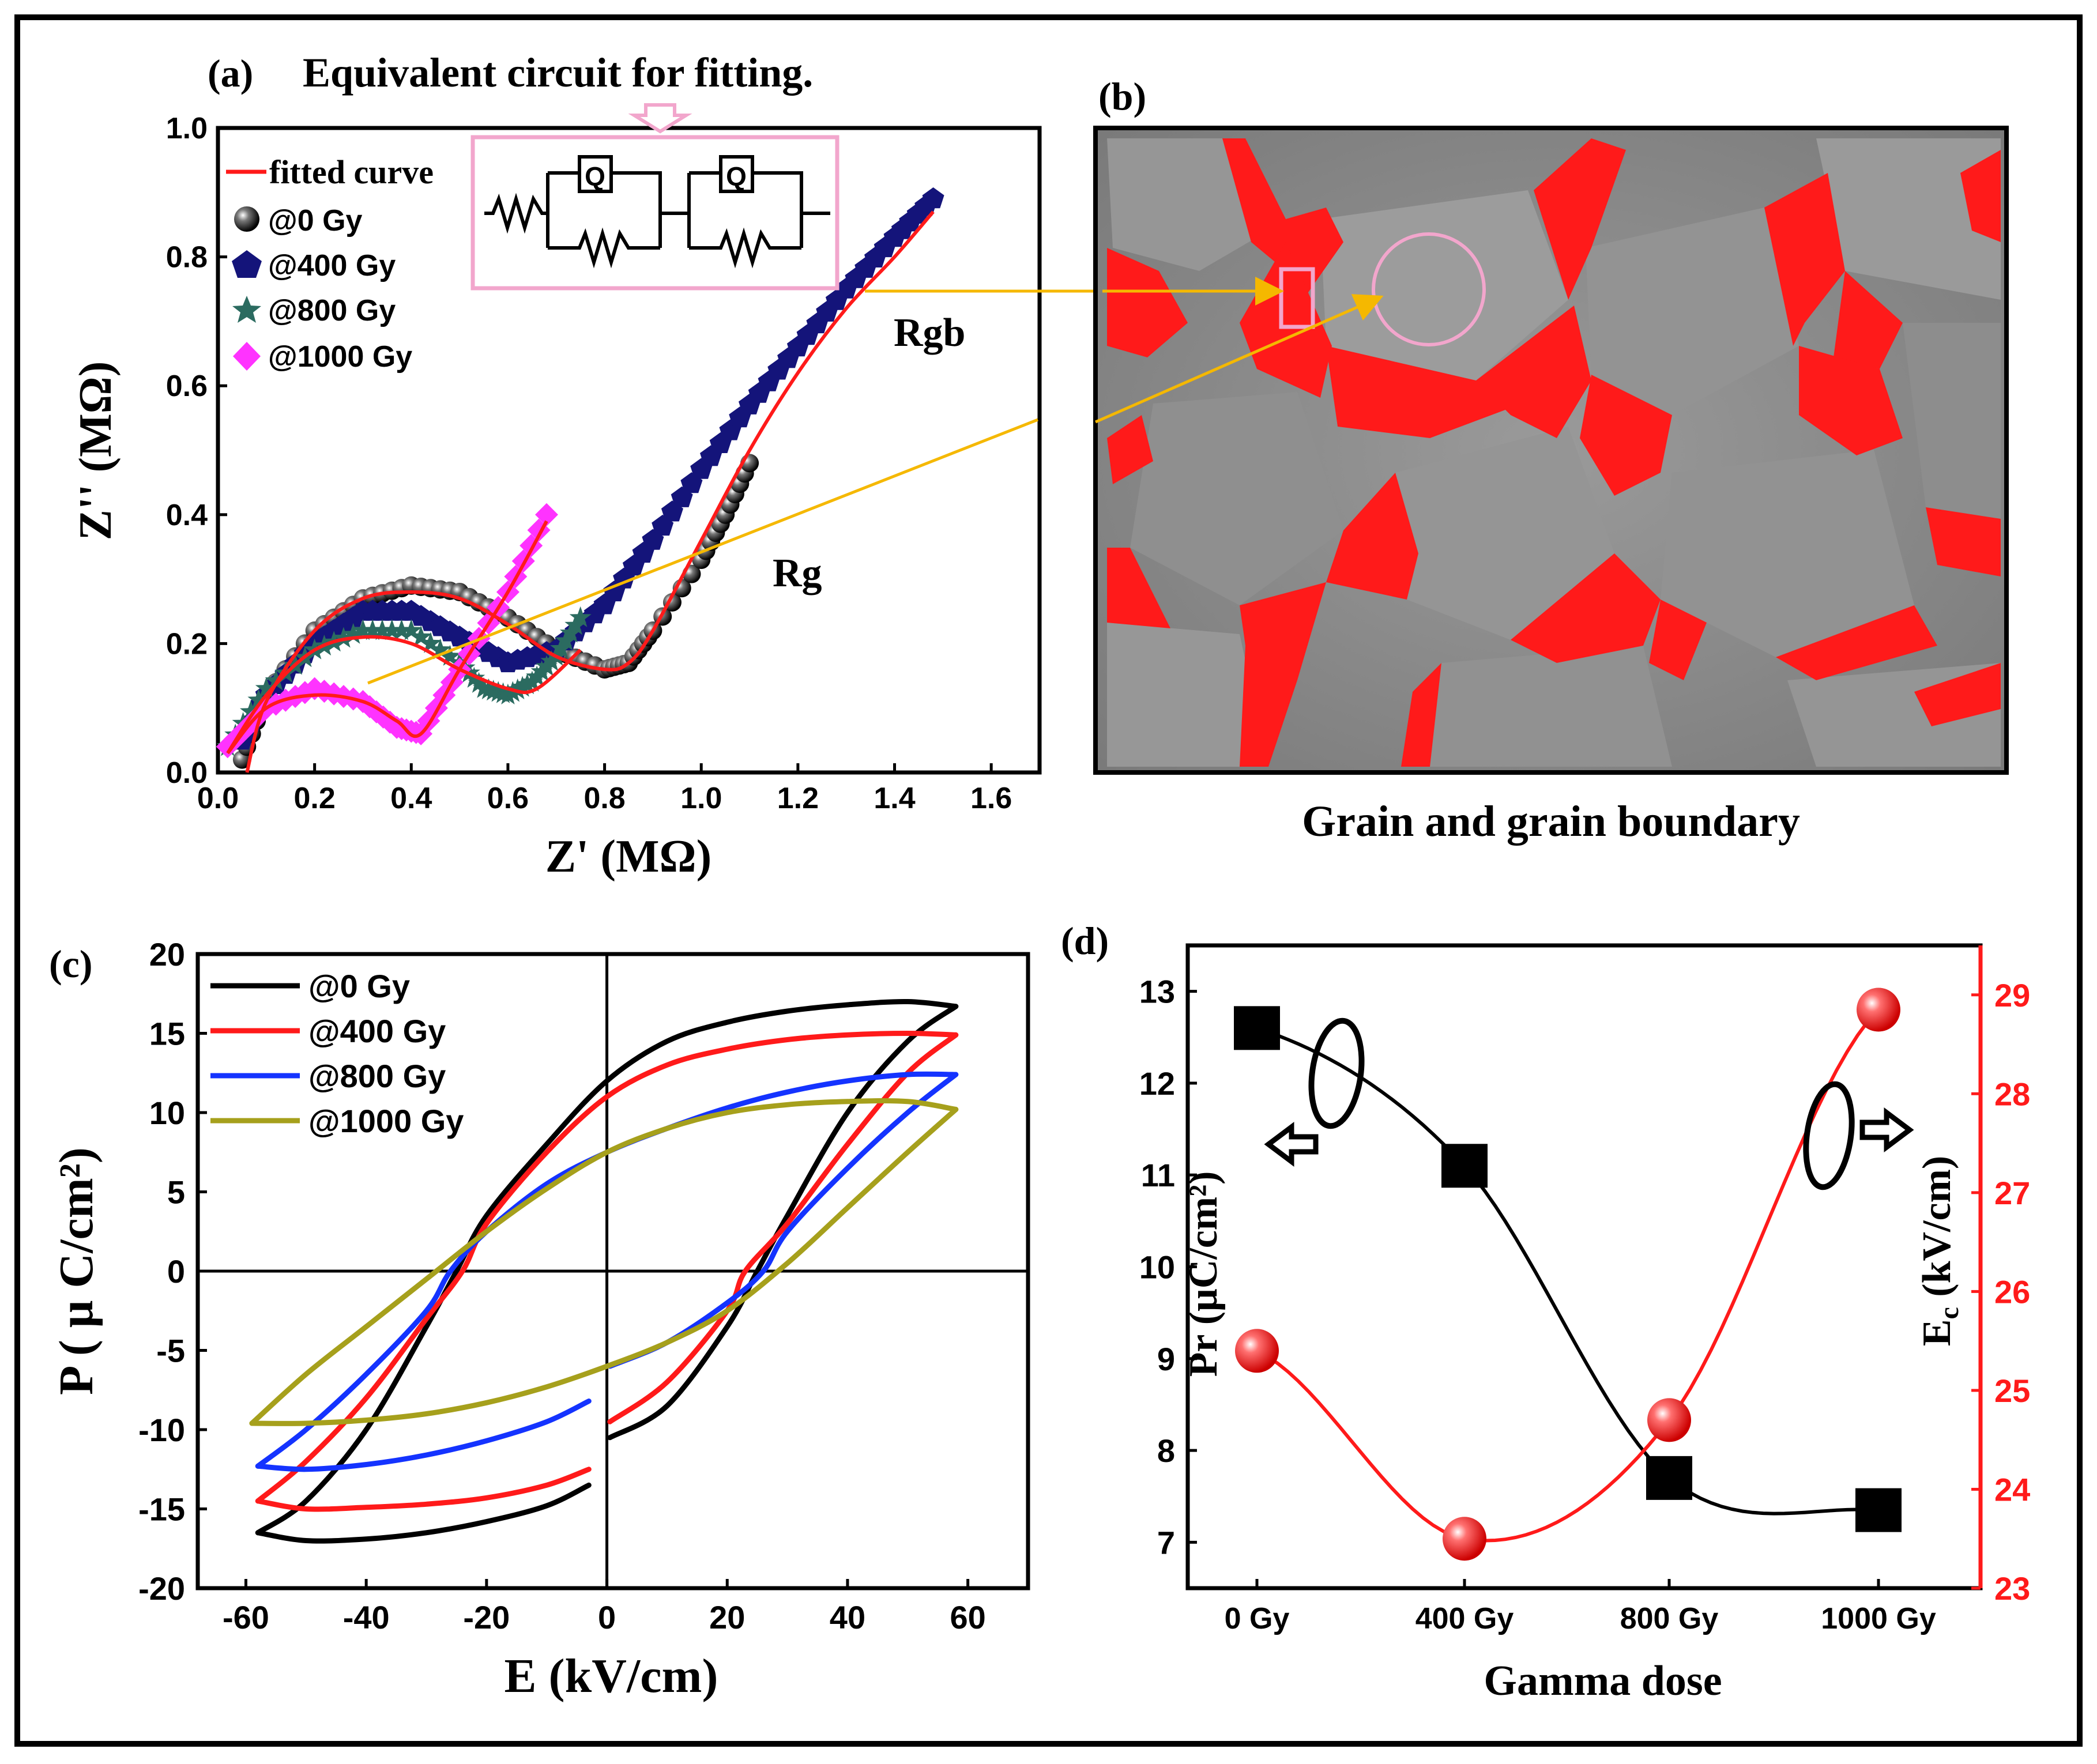  I want to click on right-y-tick-label: 29, so click(2012, 995).